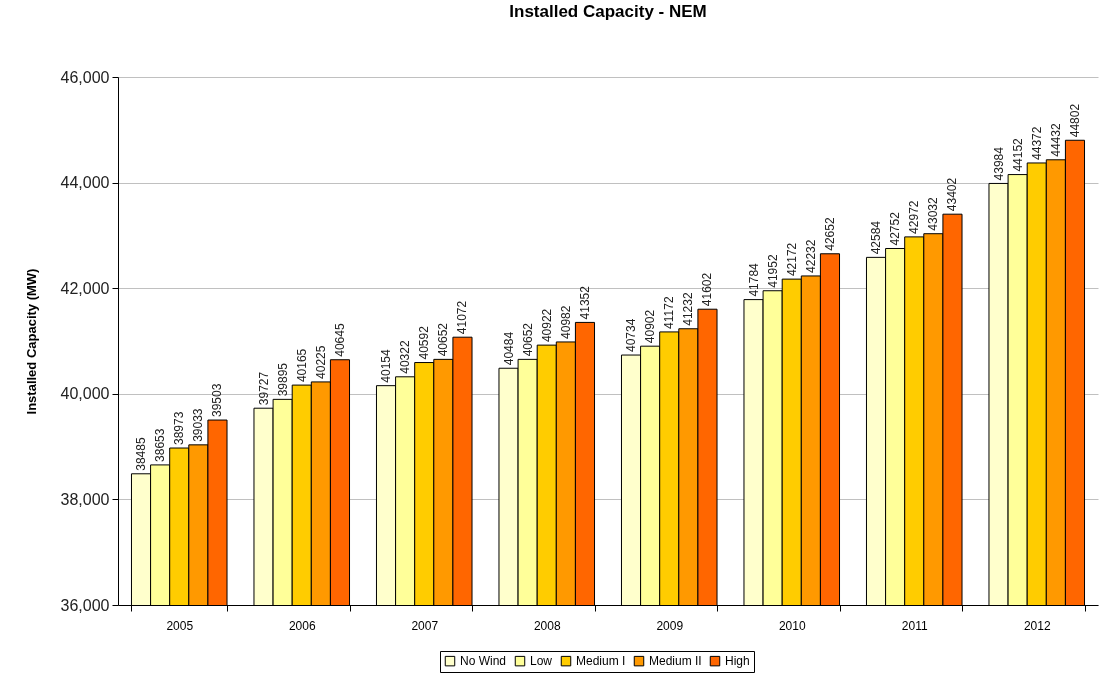  I want to click on legend-label: No Wind, so click(483, 661).